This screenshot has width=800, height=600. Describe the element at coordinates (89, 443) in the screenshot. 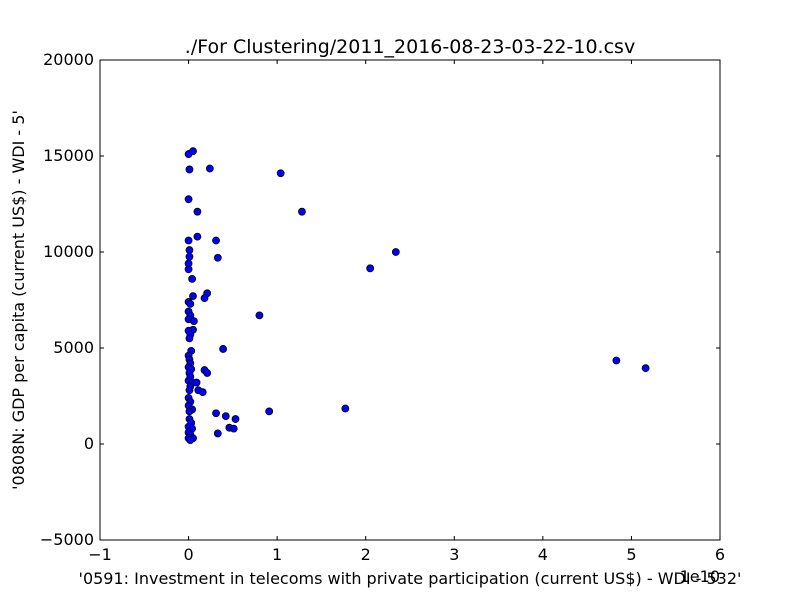

I see `y-tick-label-1: 0` at that location.